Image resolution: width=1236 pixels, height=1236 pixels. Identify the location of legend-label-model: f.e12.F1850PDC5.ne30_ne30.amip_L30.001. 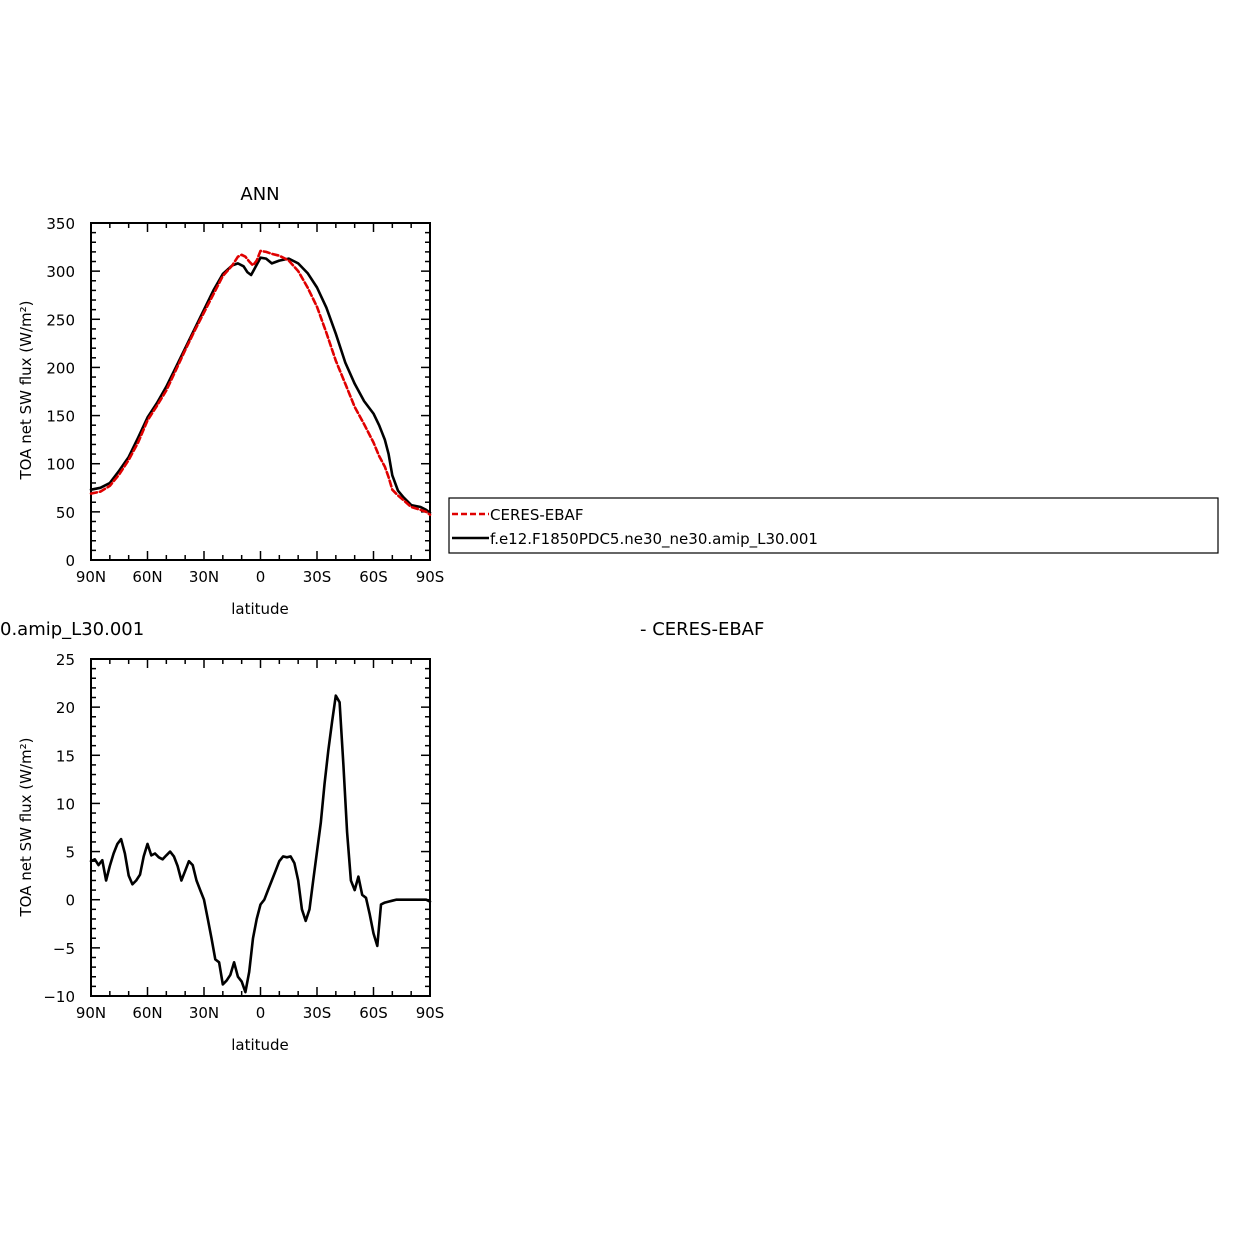
(654, 539).